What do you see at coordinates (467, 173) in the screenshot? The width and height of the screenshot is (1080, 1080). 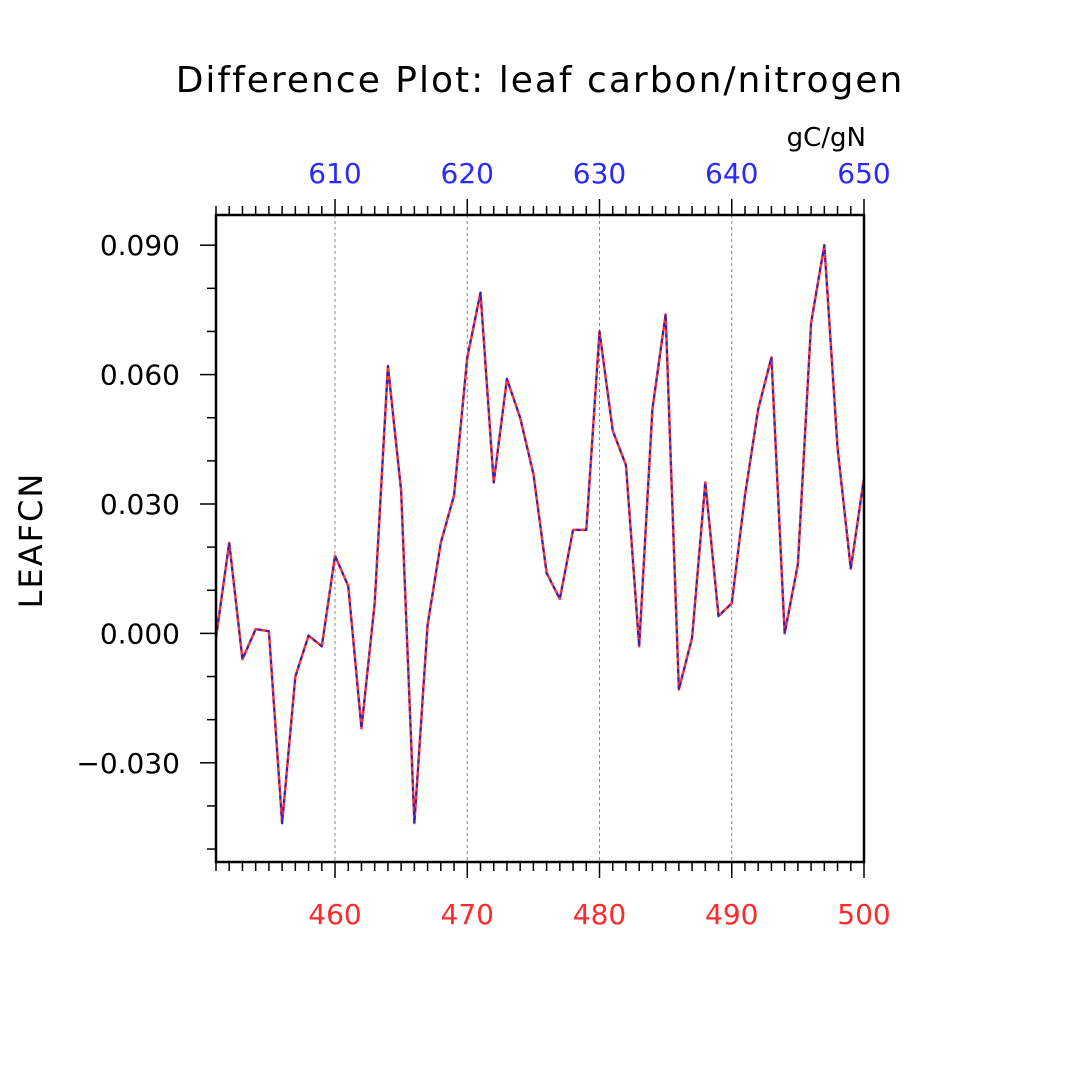 I see `x-tick-label-top: 620` at bounding box center [467, 173].